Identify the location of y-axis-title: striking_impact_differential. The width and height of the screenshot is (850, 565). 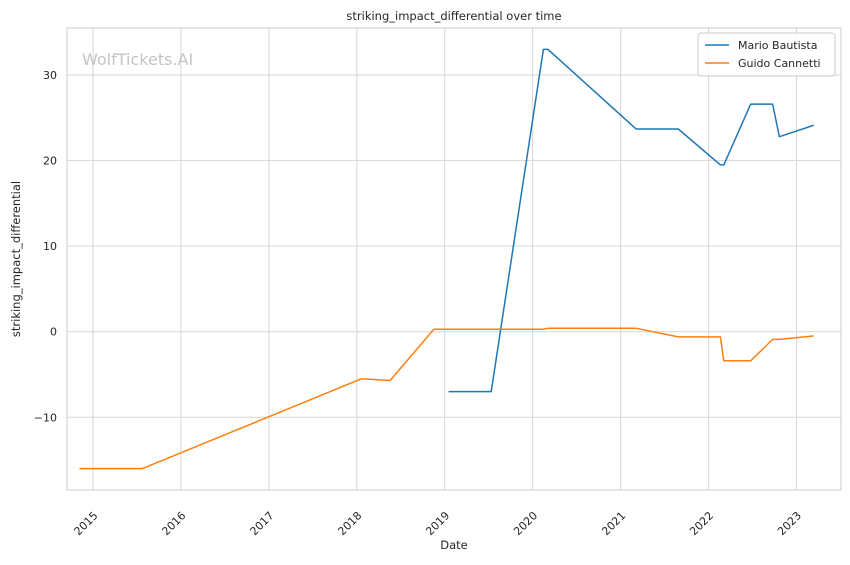
(16, 259).